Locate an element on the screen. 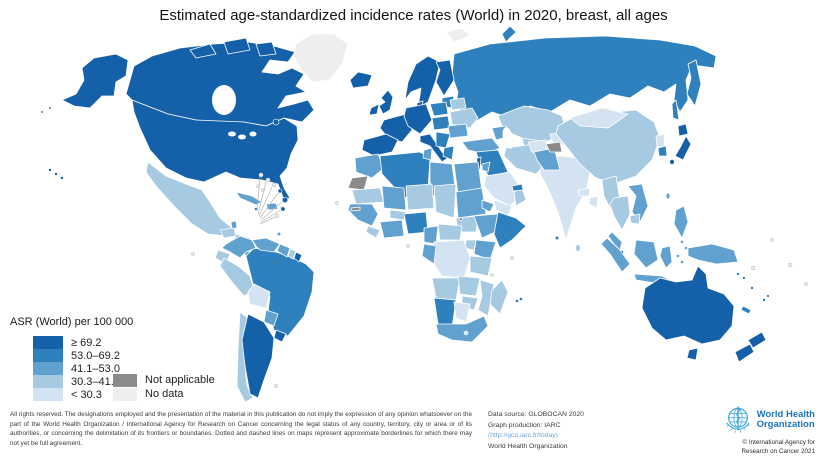 This screenshot has width=827, height=466. region-gambia is located at coordinates (355, 209).